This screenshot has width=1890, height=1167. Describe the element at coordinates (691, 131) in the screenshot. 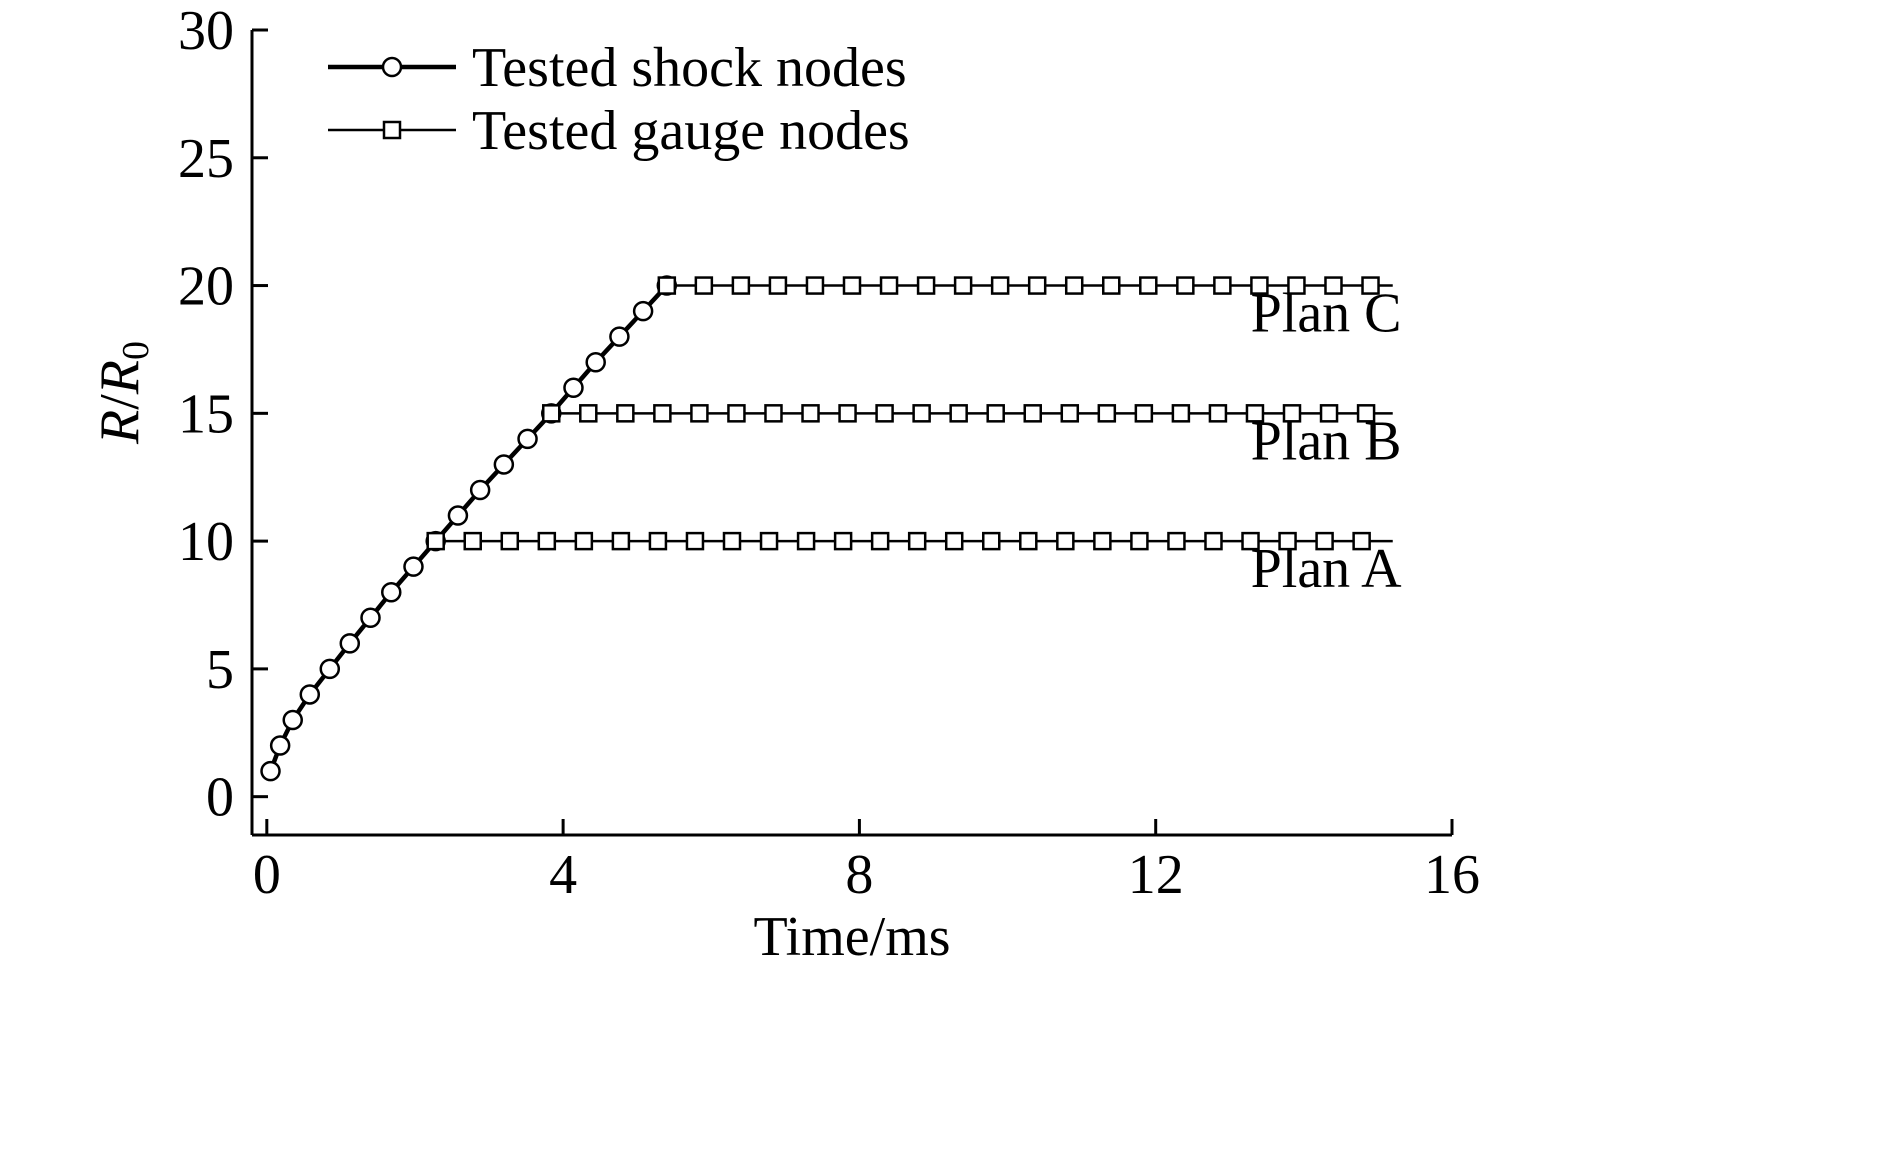

I see `legend-label-gauge: Tested gauge nodes` at that location.